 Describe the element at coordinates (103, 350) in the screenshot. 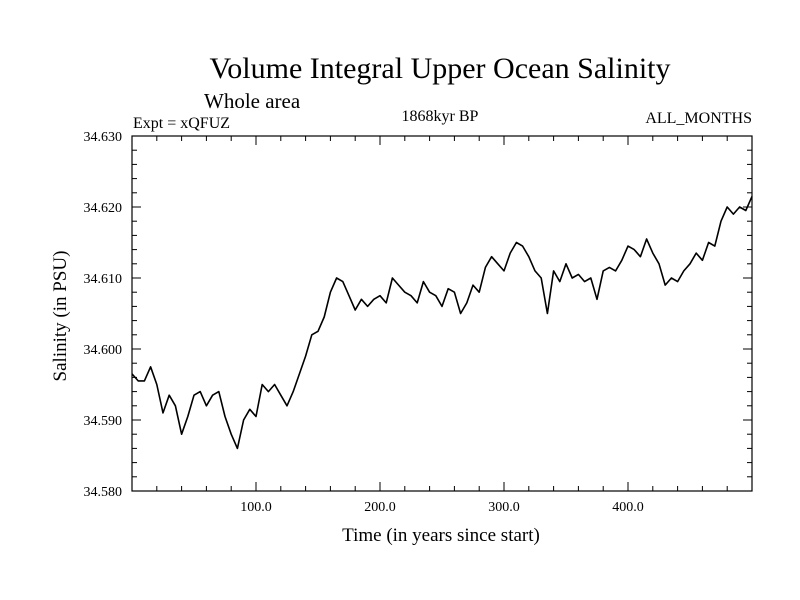

I see `y-tick-label: 34.600` at that location.